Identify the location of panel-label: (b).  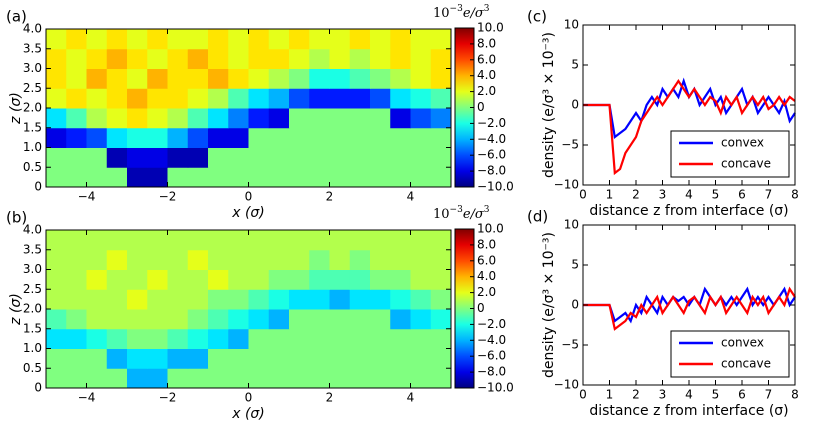
(16, 218).